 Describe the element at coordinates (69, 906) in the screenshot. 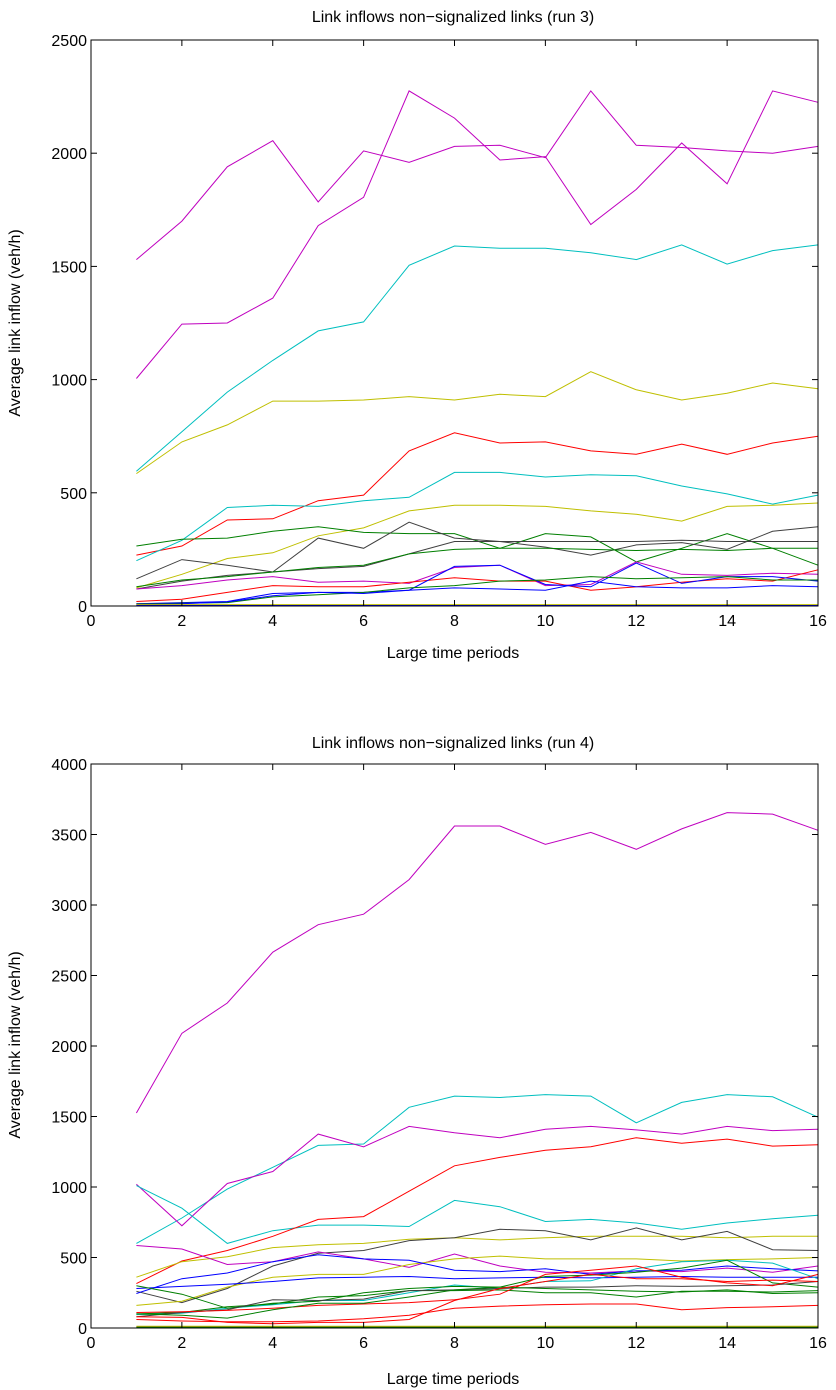

I see `y-tick-label: 3000` at that location.